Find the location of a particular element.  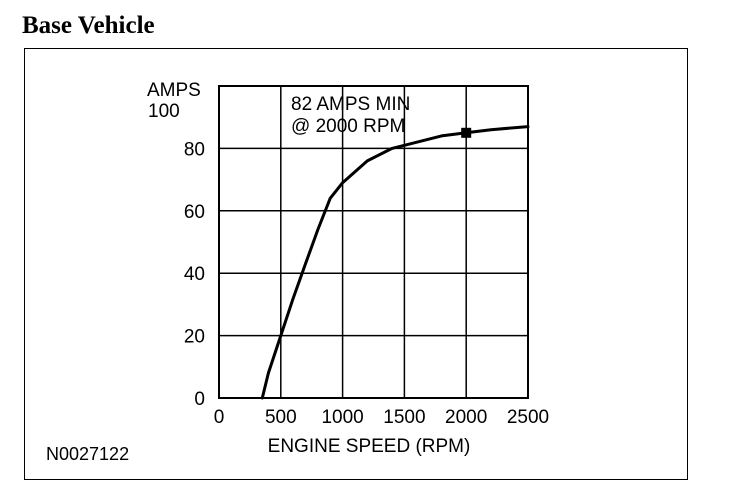

data-marker-2000-rpm is located at coordinates (466, 132).